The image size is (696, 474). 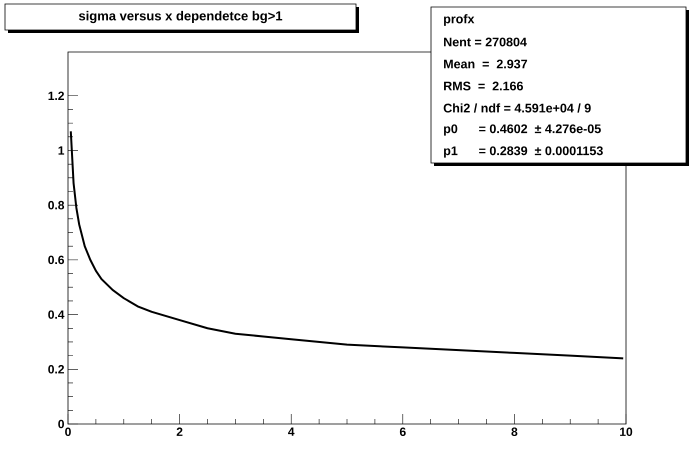 I want to click on x-tick-label: 2, so click(x=179, y=432).